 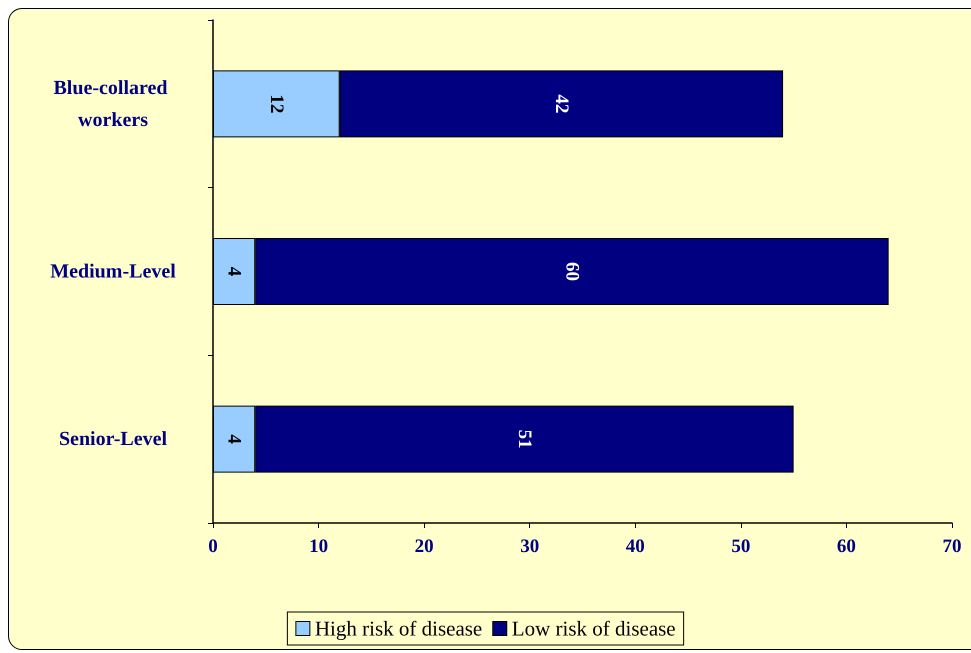 What do you see at coordinates (594, 628) in the screenshot?
I see `legend-label: Low risk of disease` at bounding box center [594, 628].